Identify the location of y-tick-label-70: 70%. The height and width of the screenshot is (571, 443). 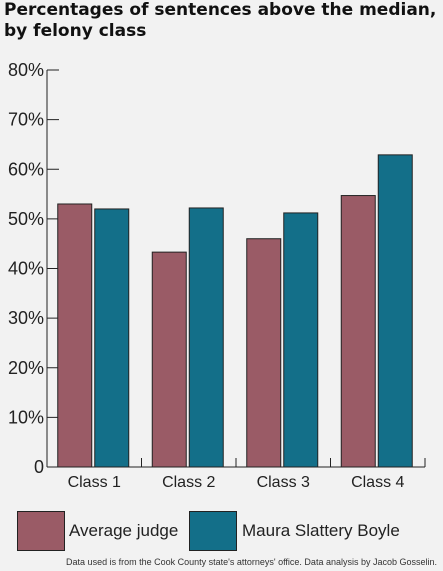
(26, 120).